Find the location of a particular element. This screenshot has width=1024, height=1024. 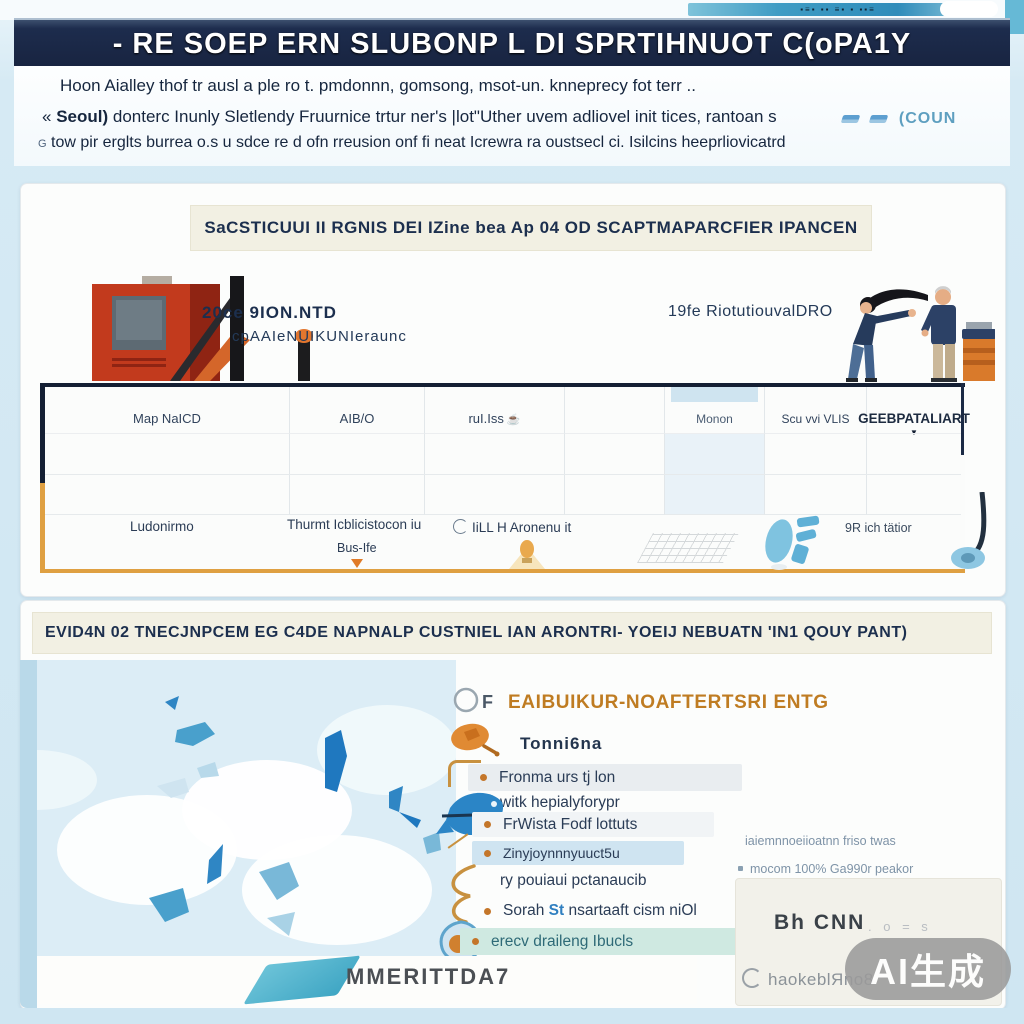

strip-glyphs: ▪≡▪ ▪▪ ≡▪ ▪ ▪▪≡ is located at coordinates (838, 9).